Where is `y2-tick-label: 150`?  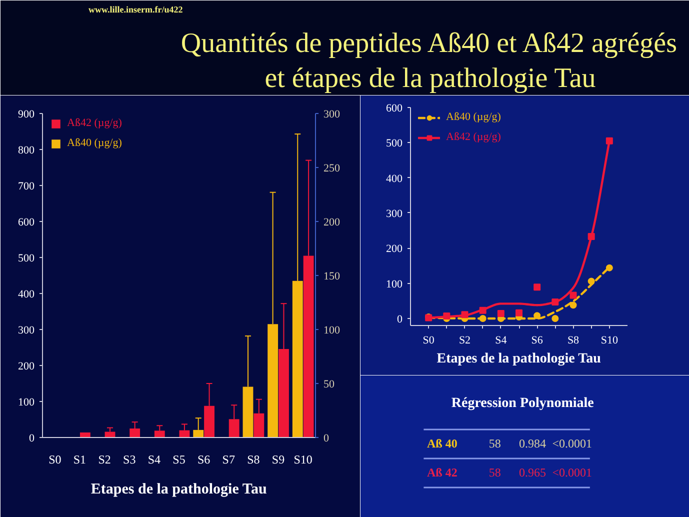 y2-tick-label: 150 is located at coordinates (332, 276).